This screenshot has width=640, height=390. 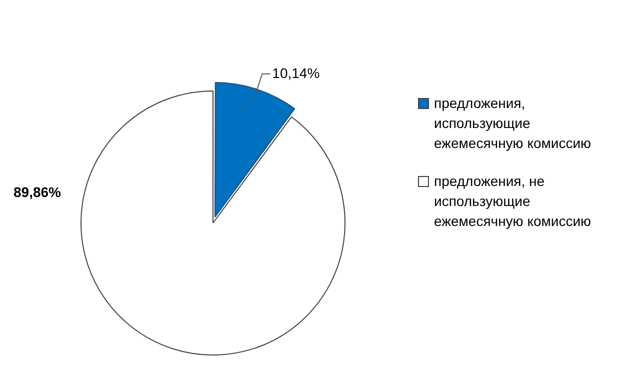 I want to click on data-label: 89,86%, so click(x=38, y=192).